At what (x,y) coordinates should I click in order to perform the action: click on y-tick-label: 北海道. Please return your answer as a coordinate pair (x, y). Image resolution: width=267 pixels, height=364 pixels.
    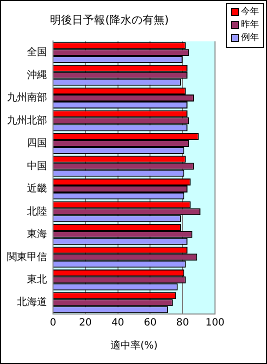
    Looking at the image, I should click on (32, 302).